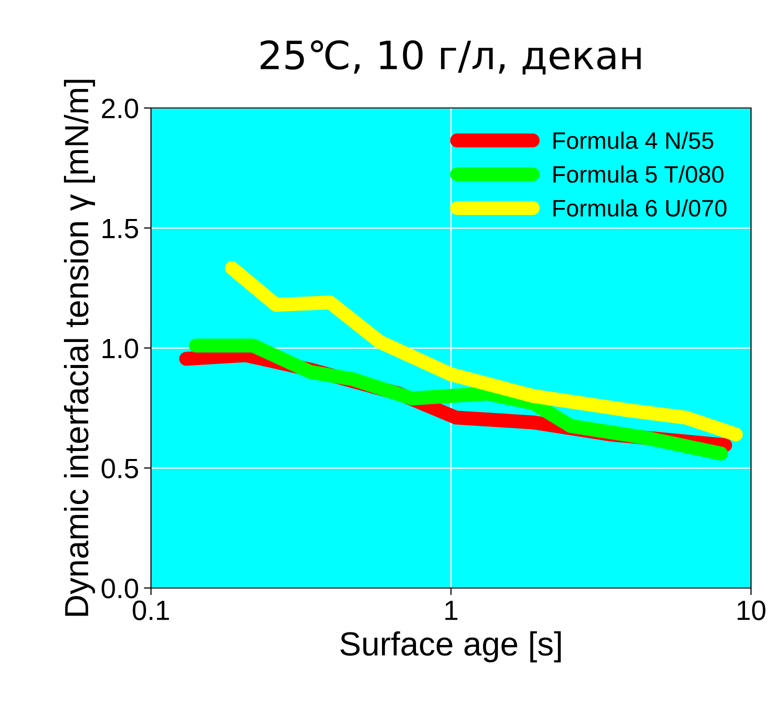  What do you see at coordinates (752, 610) in the screenshot?
I see `x-tick-label: 10` at bounding box center [752, 610].